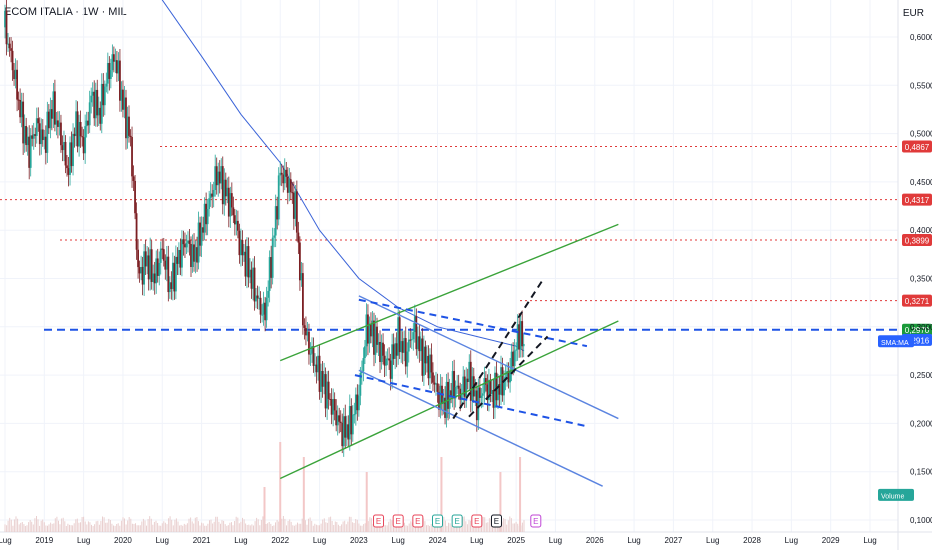 The image size is (932, 550). What do you see at coordinates (477, 521) in the screenshot?
I see `earnings-marker: E` at bounding box center [477, 521].